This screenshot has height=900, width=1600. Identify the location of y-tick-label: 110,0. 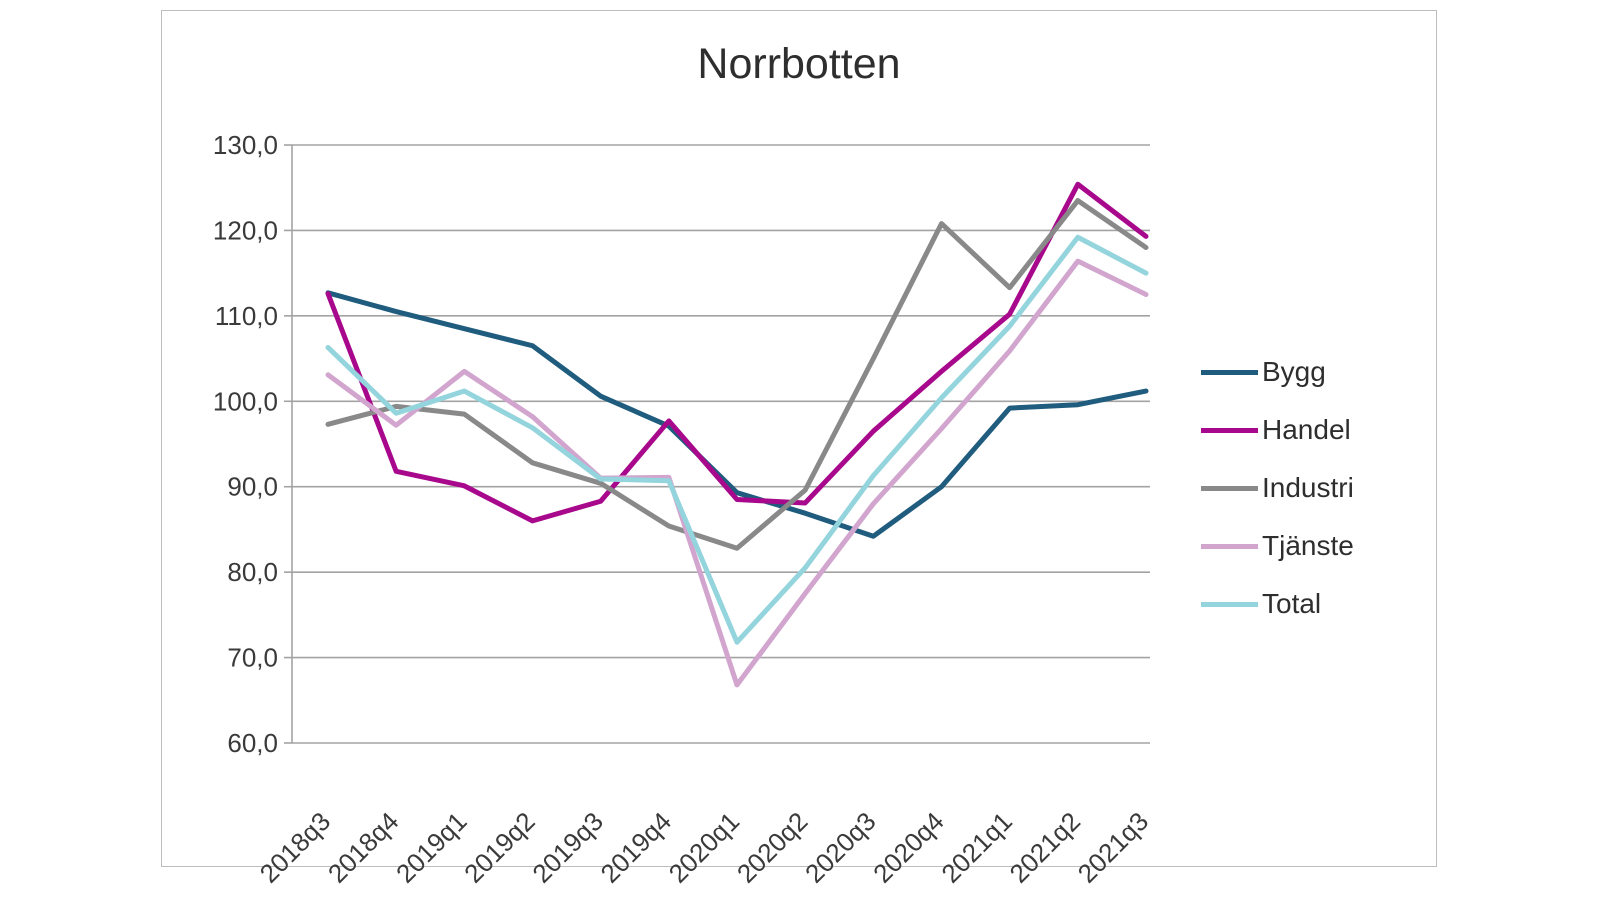
(246, 316).